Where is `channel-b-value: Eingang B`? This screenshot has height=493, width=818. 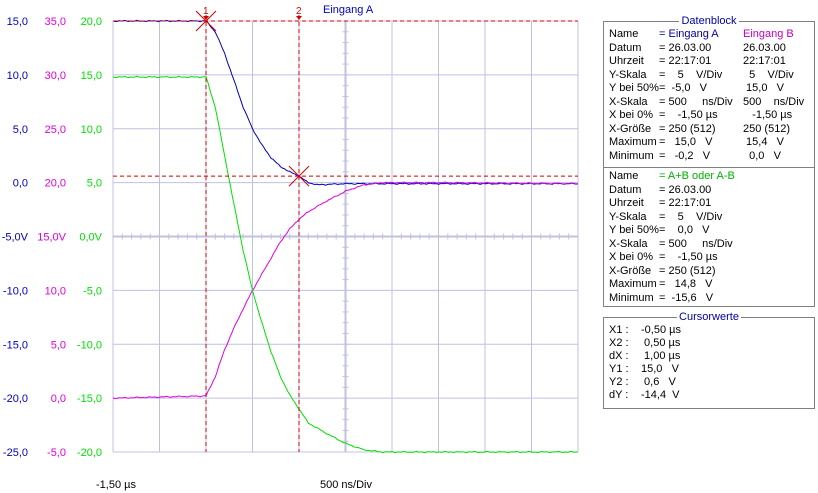 channel-b-value: Eingang B is located at coordinates (768, 34).